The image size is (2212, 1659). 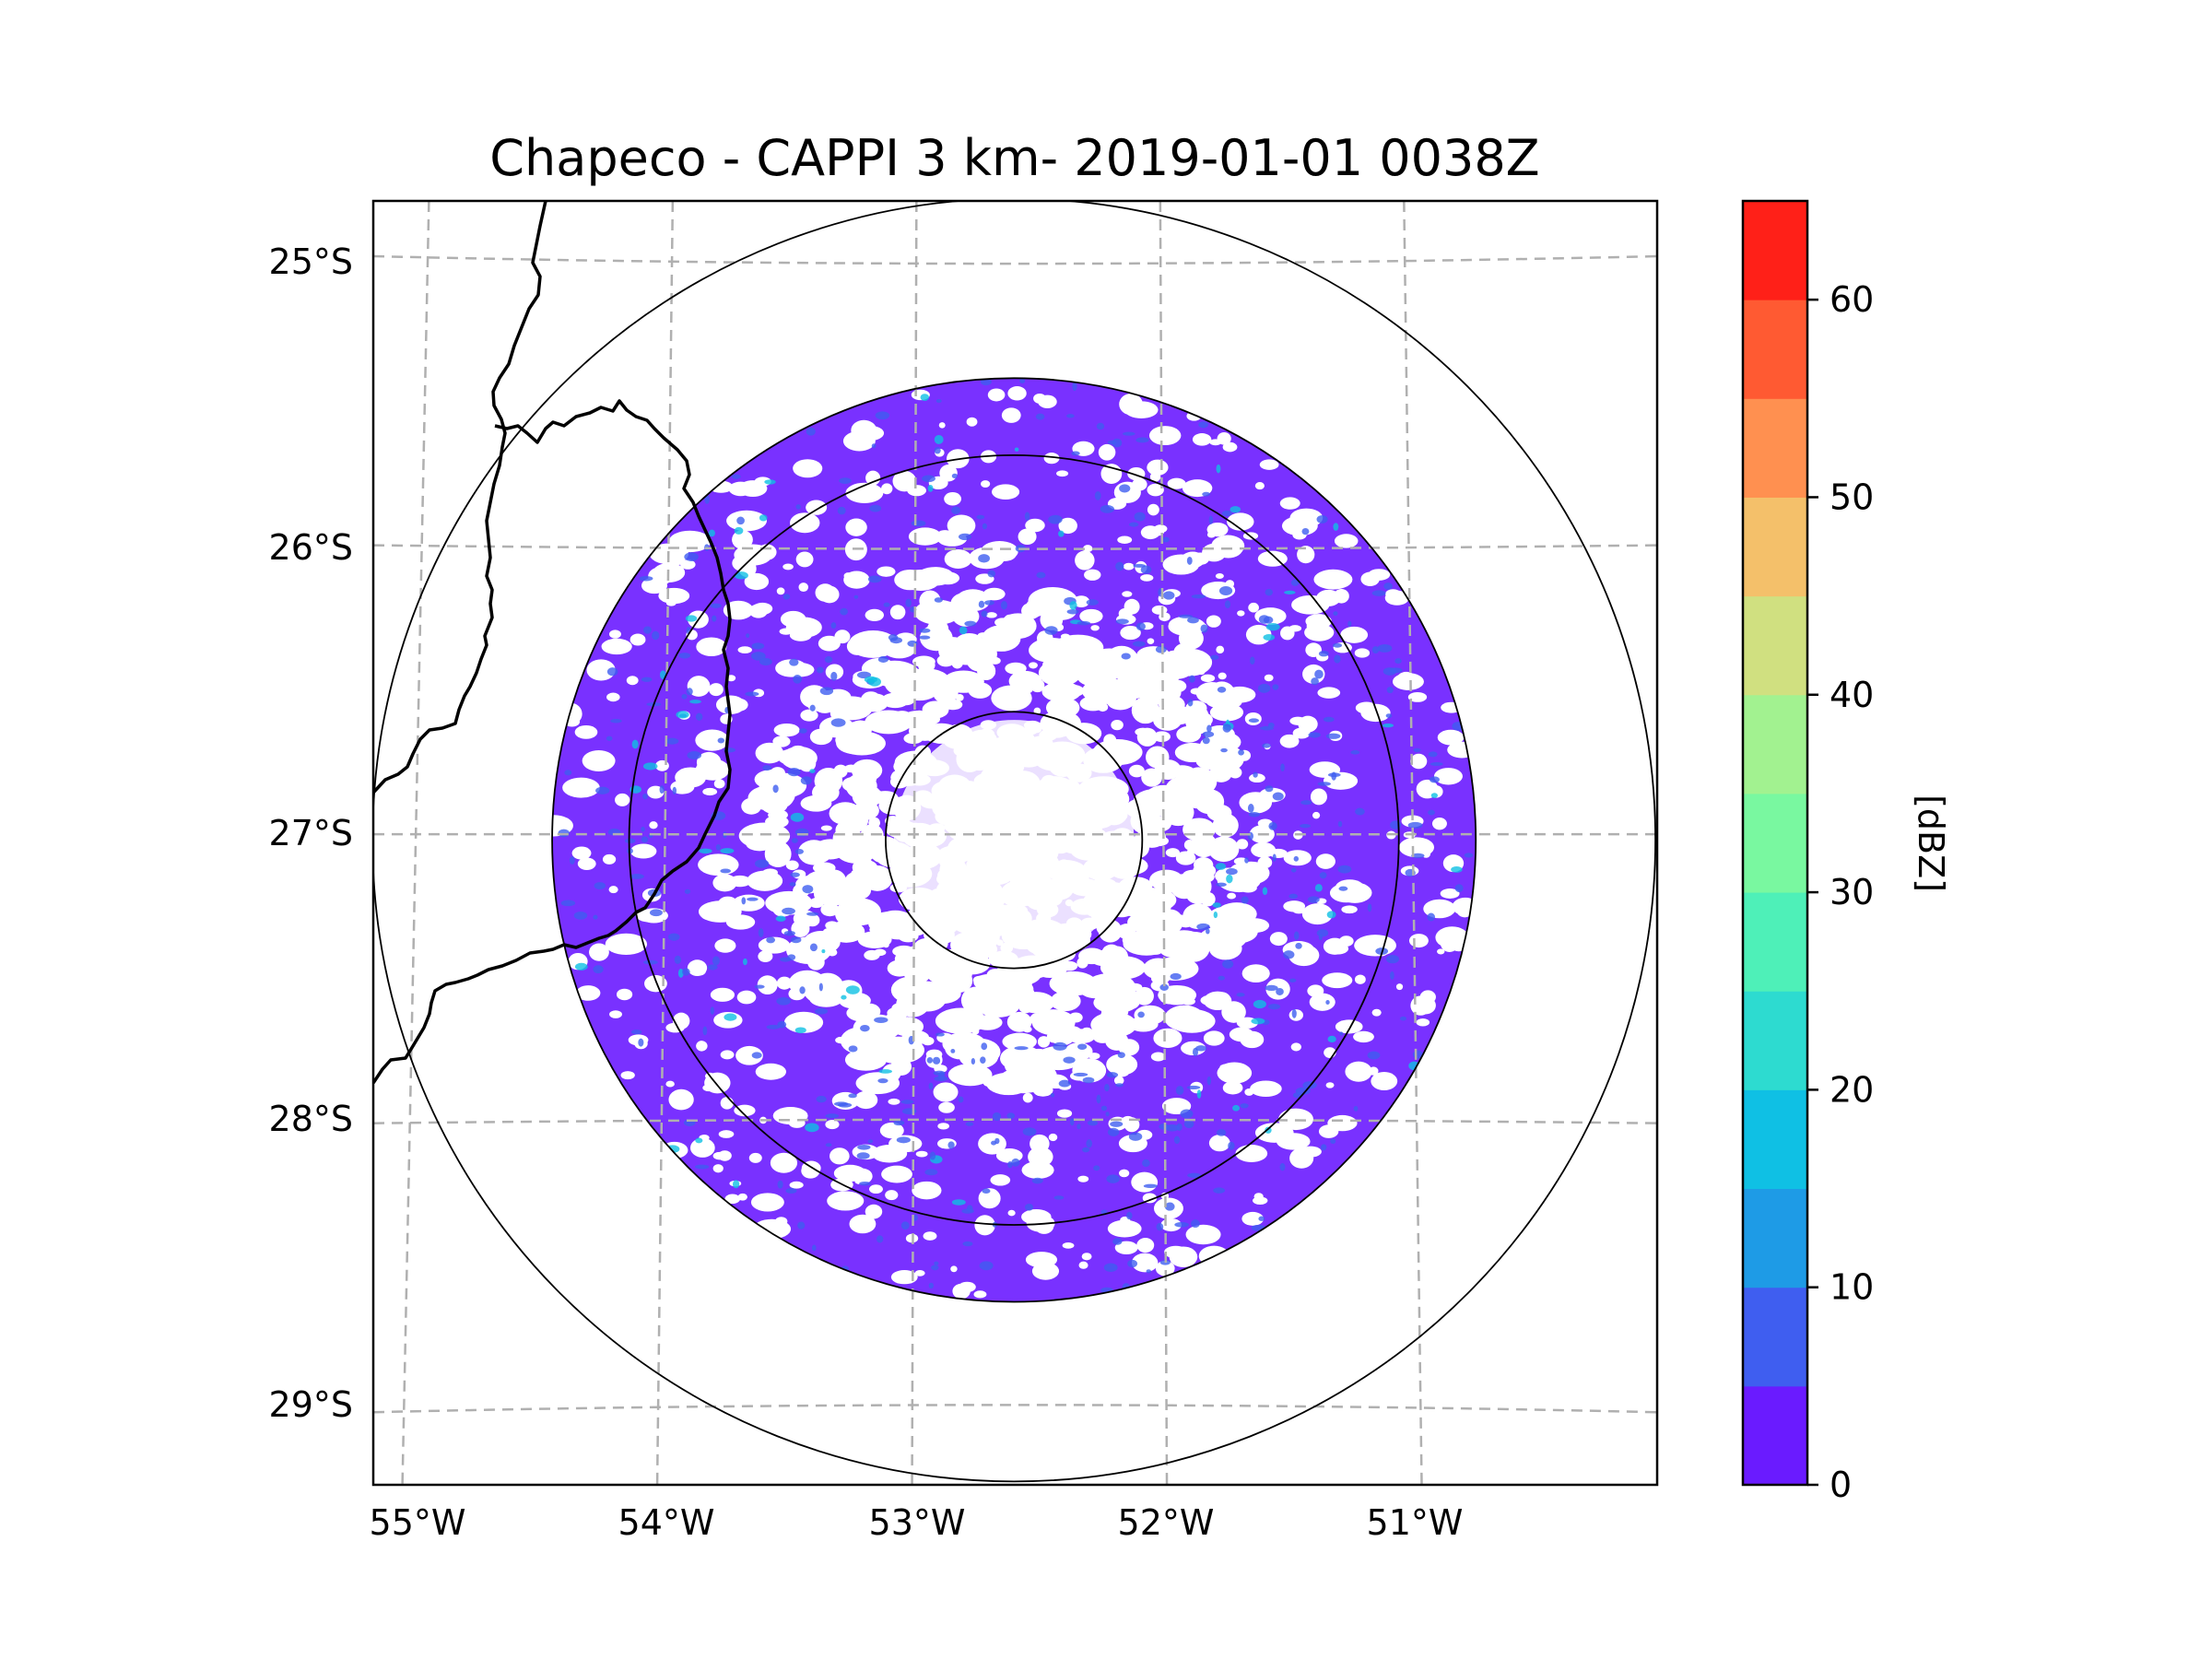 I want to click on near-range-clear, so click(x=1014, y=840).